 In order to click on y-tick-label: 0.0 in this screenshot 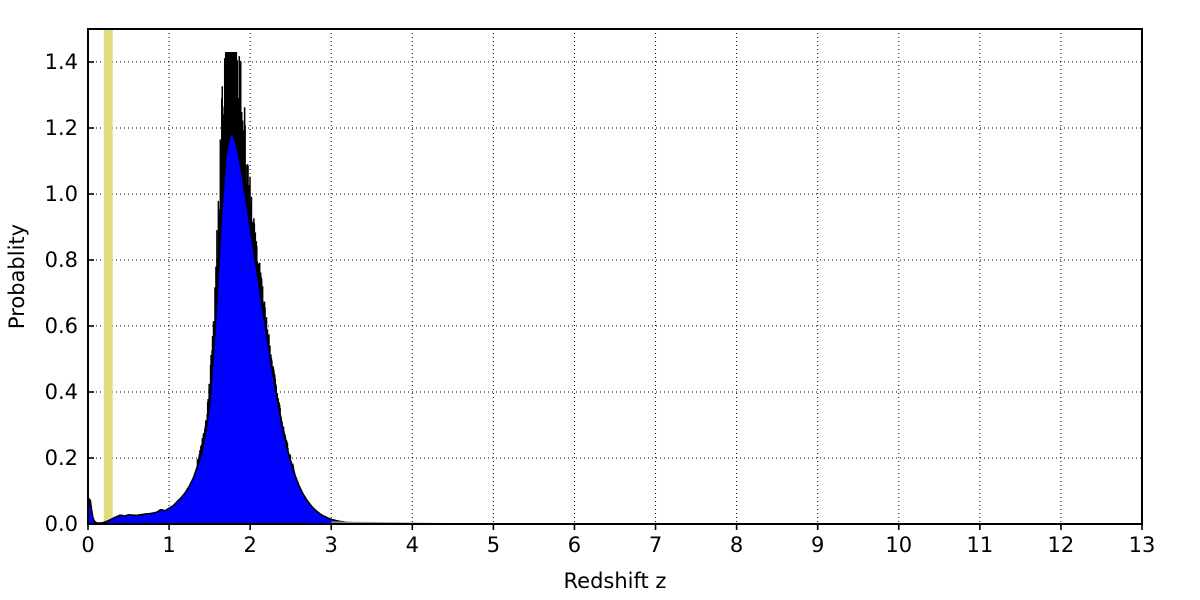, I will do `click(61, 524)`.